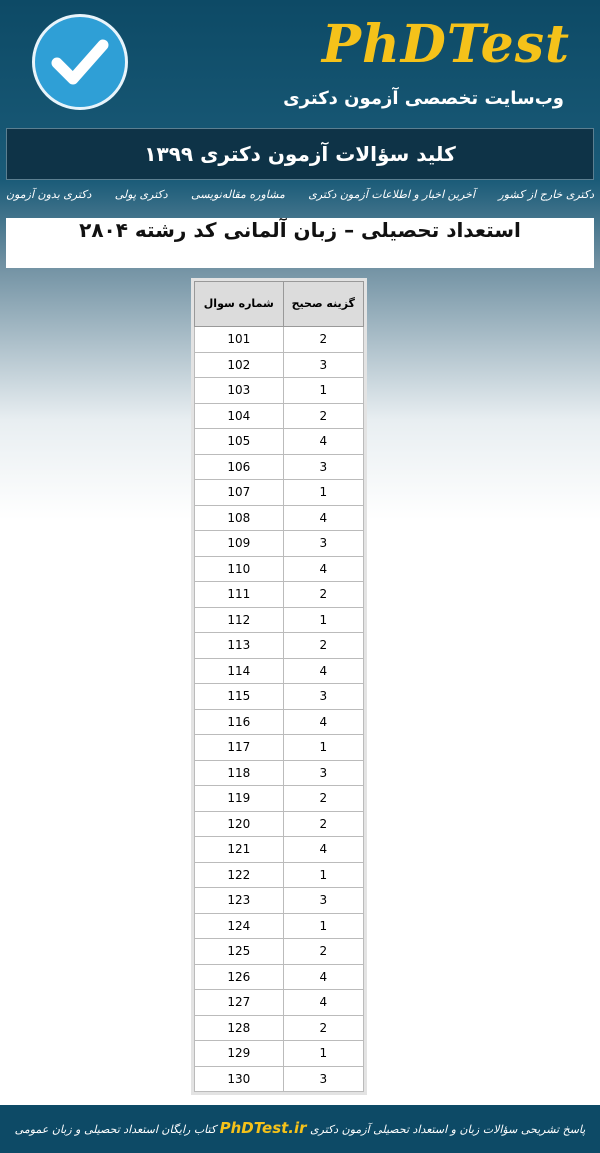 Image resolution: width=600 pixels, height=1153 pixels. What do you see at coordinates (279, 670) in the screenshot?
I see `table-row: 114 4` at bounding box center [279, 670].